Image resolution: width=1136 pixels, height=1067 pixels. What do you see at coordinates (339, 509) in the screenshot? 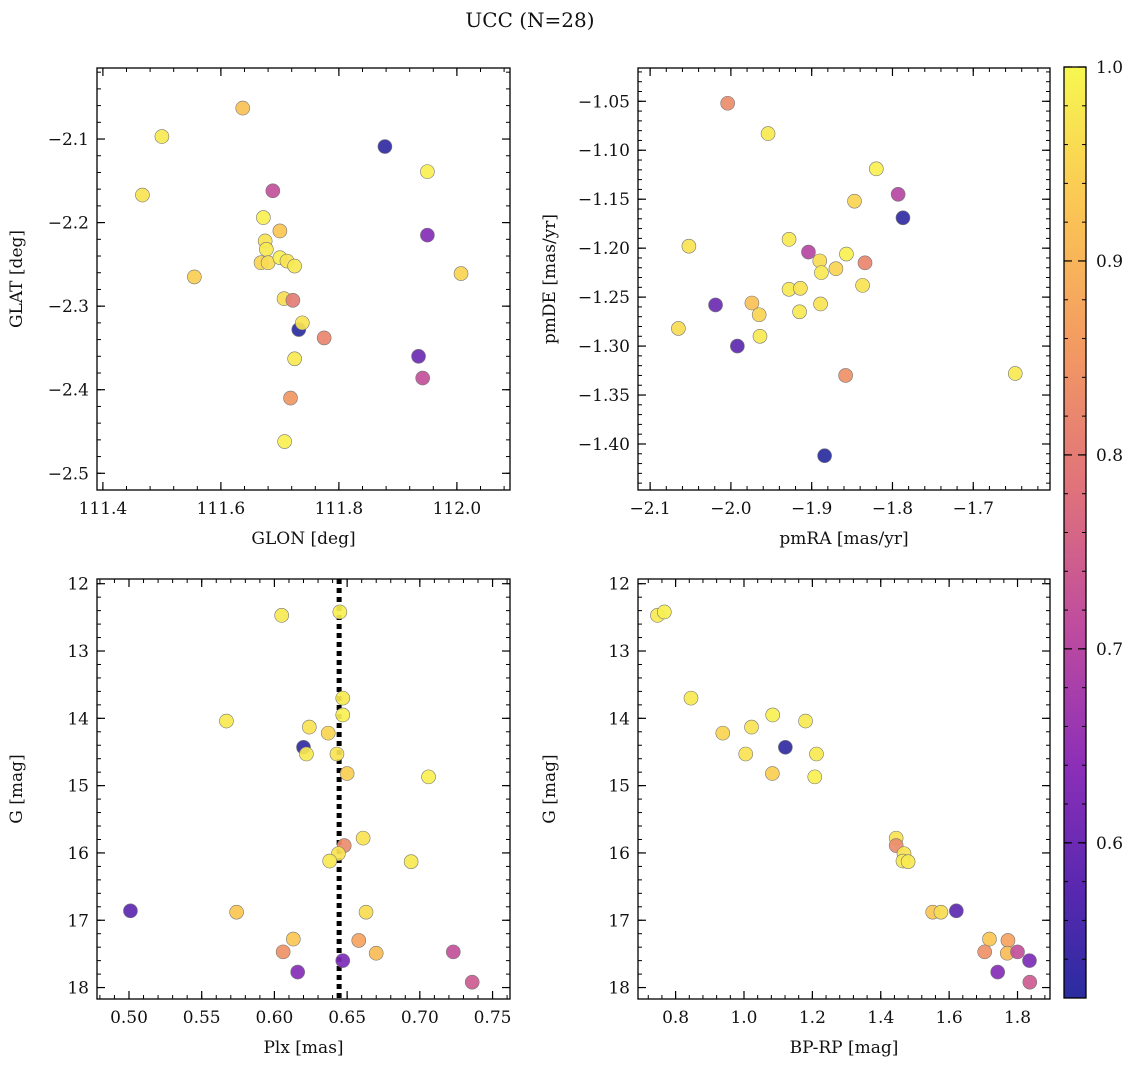
I see `x-tick-label: 111.8` at bounding box center [339, 509].